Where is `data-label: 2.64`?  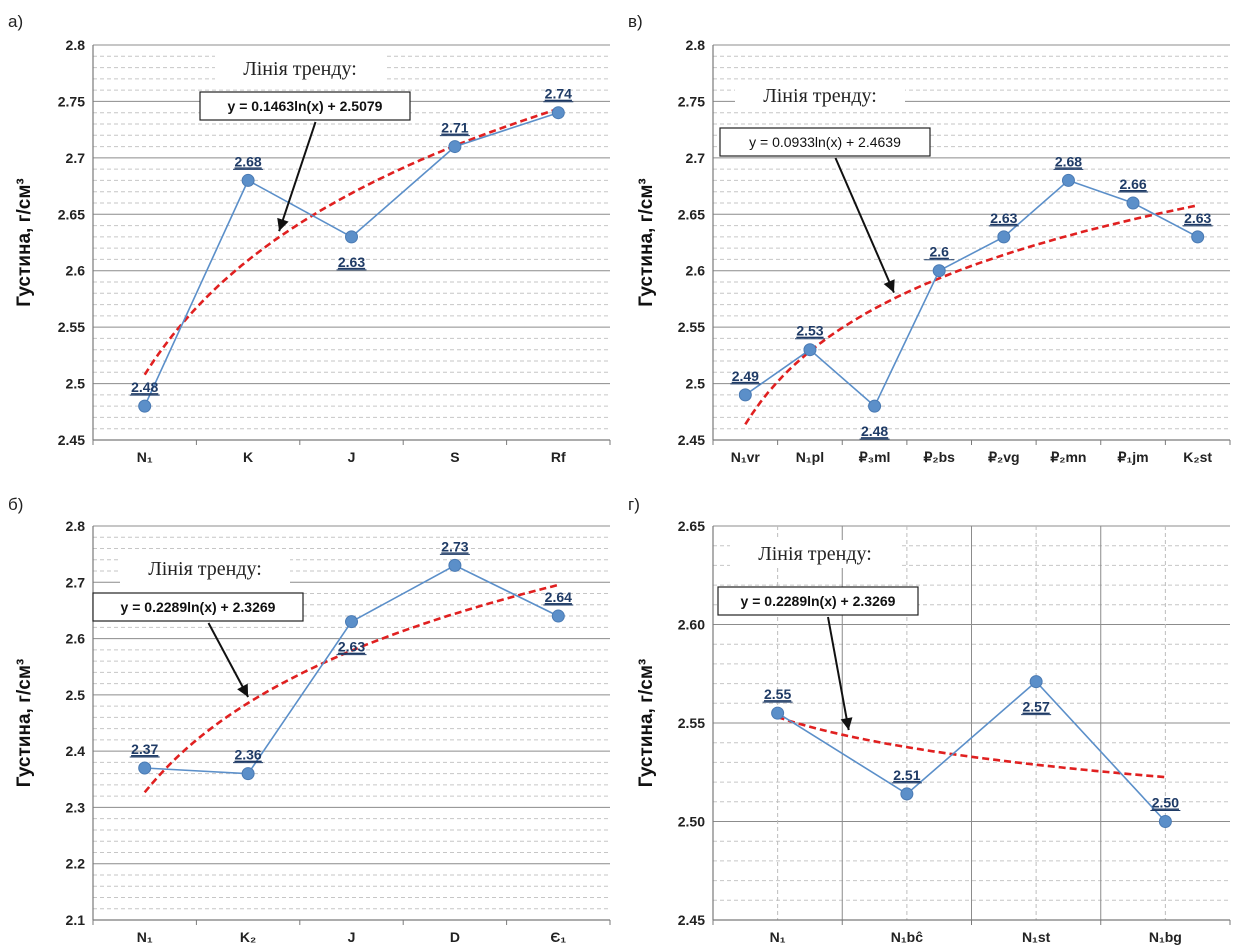
data-label: 2.64 is located at coordinates (558, 597).